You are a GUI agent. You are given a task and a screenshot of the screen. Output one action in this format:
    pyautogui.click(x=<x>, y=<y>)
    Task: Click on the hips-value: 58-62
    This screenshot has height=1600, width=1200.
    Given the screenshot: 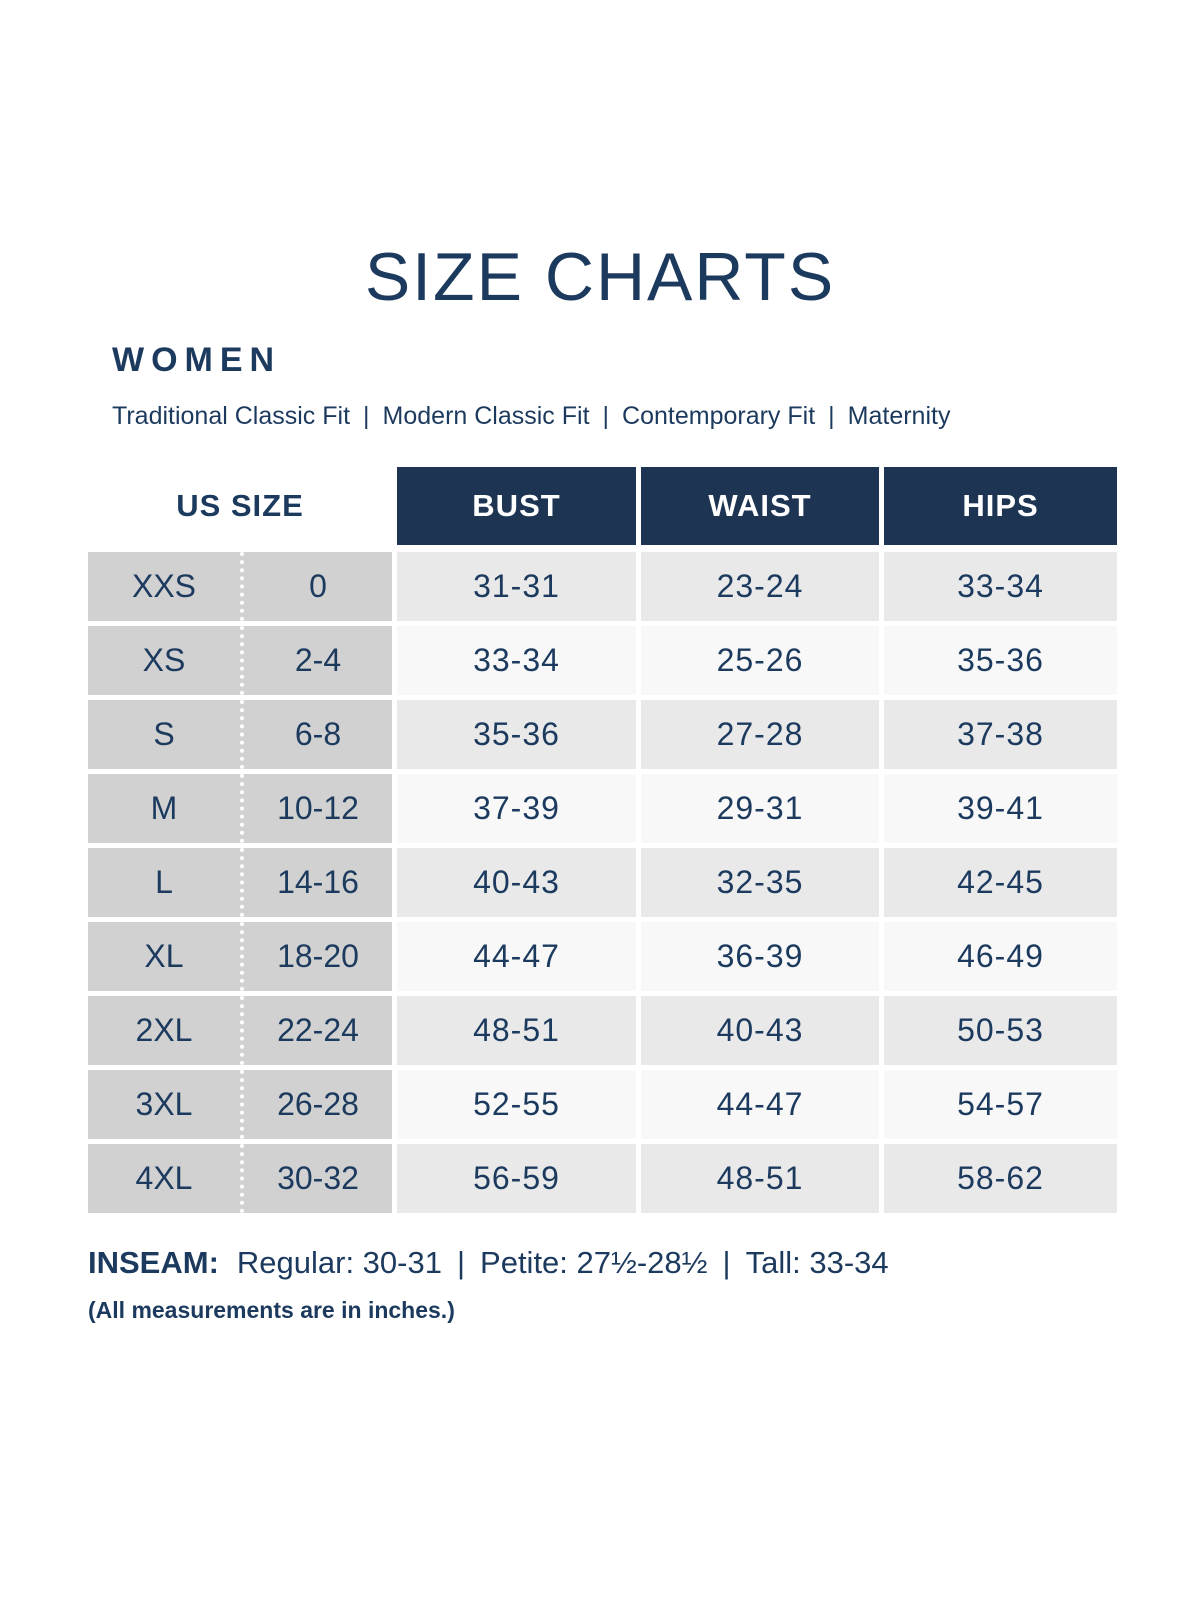 What is the action you would take?
    pyautogui.click(x=1000, y=1178)
    